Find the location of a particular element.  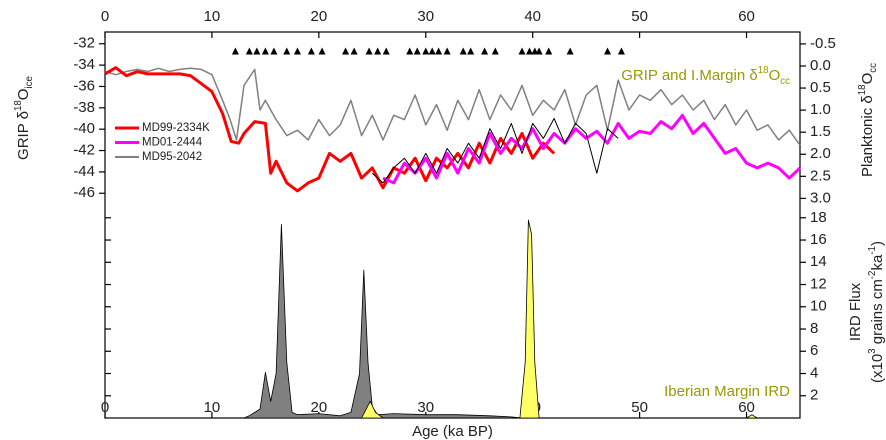

y2-axis-title-part: cc is located at coordinates (873, 68).